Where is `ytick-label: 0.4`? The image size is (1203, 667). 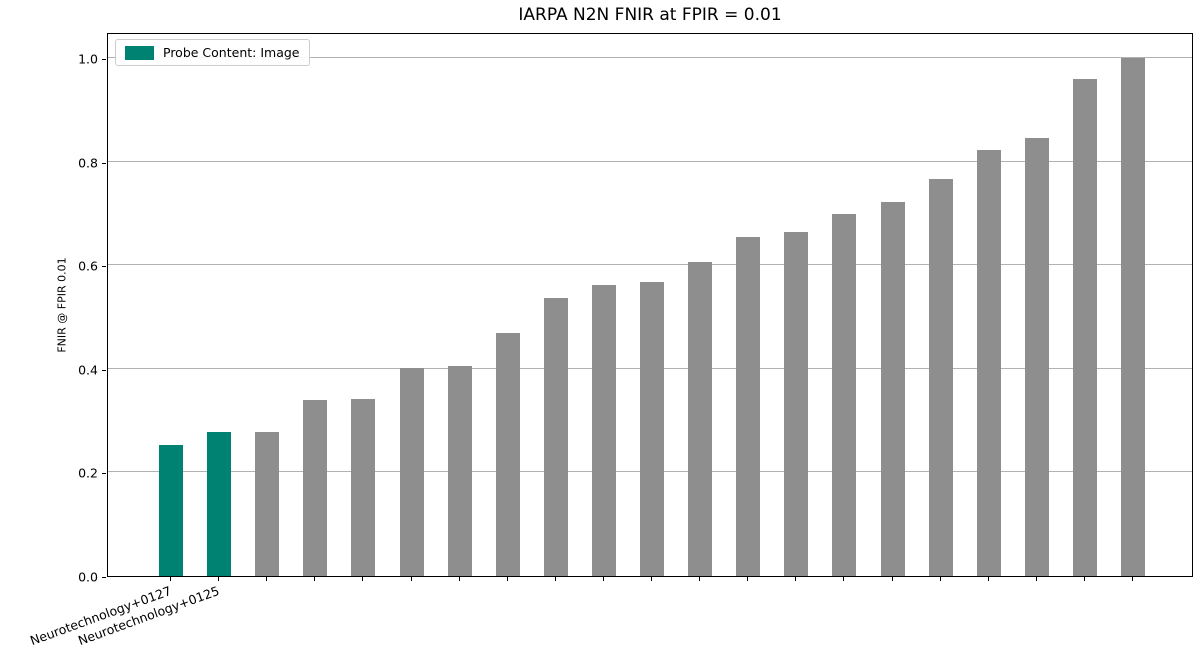 ytick-label: 0.4 is located at coordinates (88, 370).